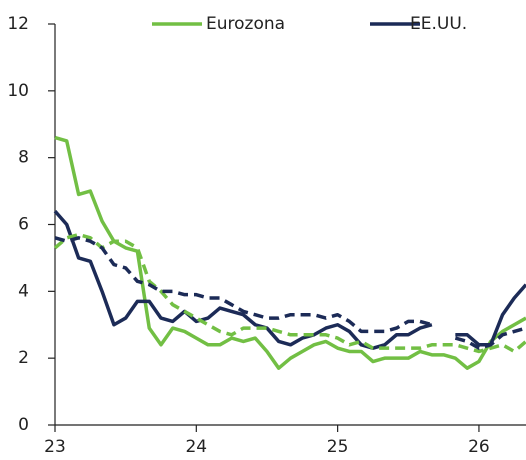 This screenshot has height=460, width=526. I want to click on y-tick-label: 2, so click(23, 358).